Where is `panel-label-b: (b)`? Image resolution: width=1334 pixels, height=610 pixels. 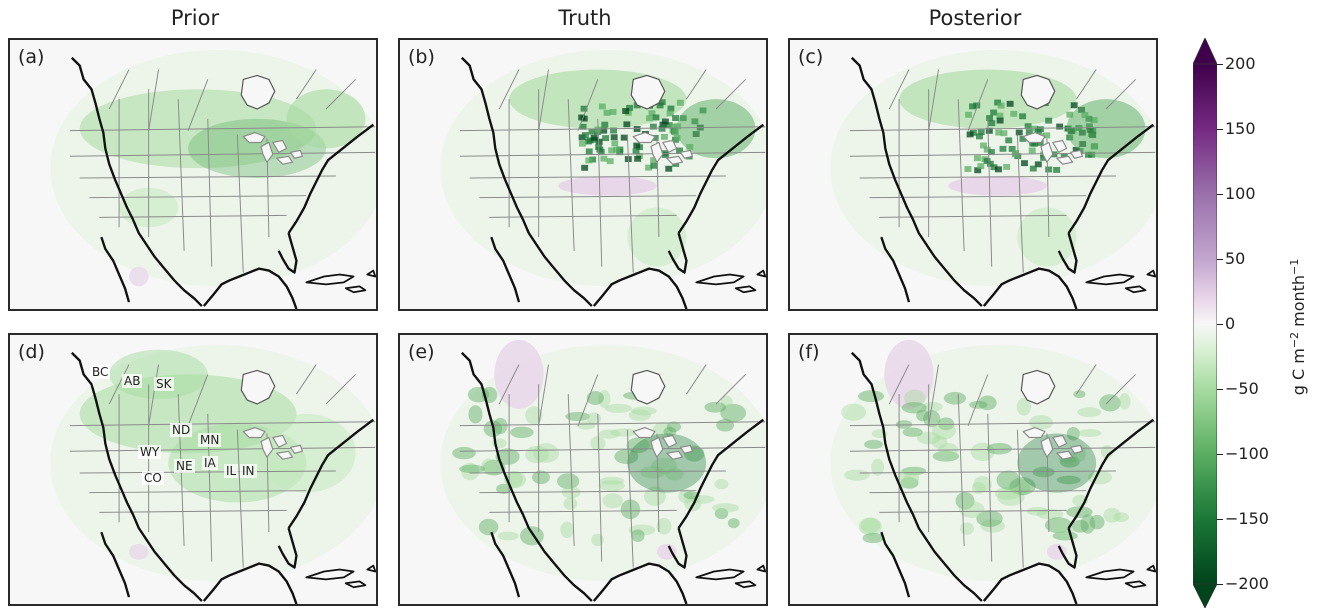
panel-label-b: (b) is located at coordinates (421, 57).